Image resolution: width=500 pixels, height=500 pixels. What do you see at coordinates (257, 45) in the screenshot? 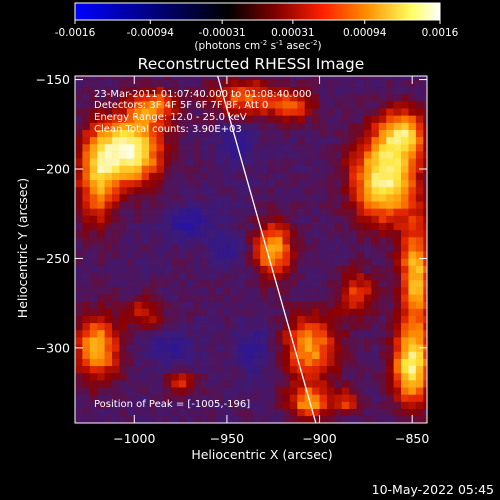
I see `colorbar-units: (photons cm-2 s-1 asec-2)` at bounding box center [257, 45].